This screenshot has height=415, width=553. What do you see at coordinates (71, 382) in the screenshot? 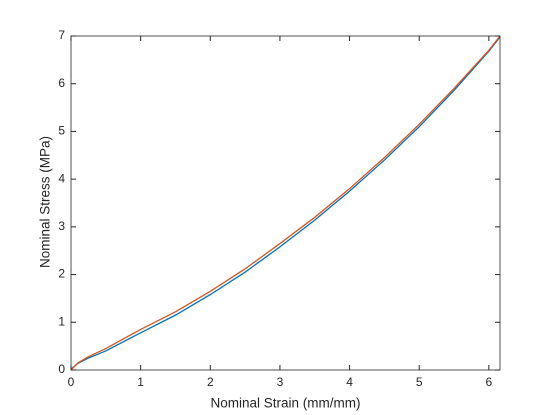
I see `x-tick-label: 0` at bounding box center [71, 382].